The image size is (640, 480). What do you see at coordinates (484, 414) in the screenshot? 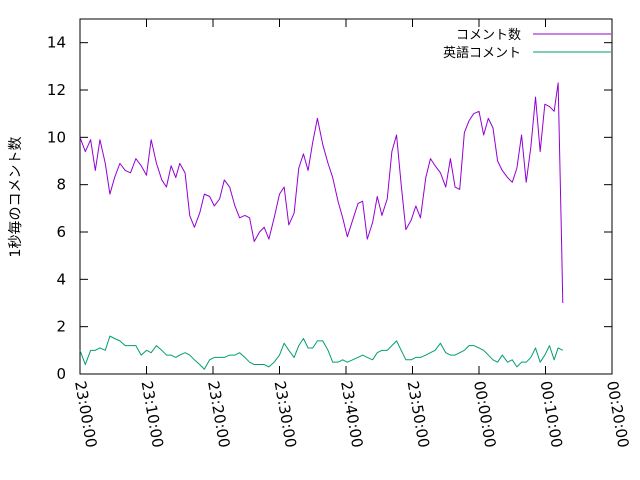
I see `x-tick-label: 00:00:00` at bounding box center [484, 414].